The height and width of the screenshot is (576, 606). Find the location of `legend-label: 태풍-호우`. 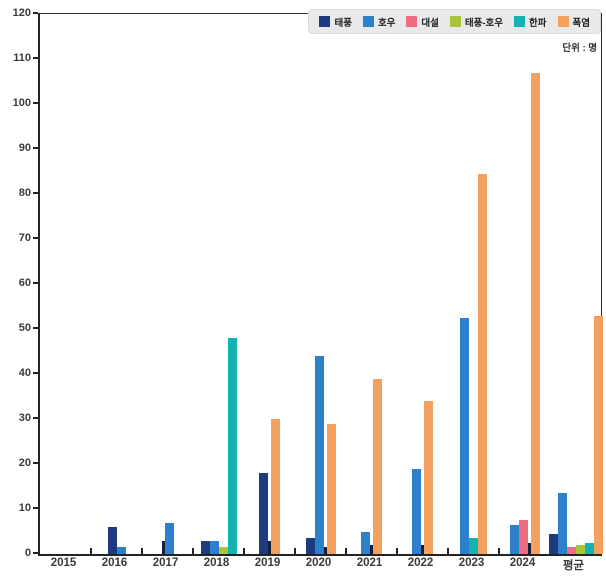

legend-label: 태풍-호우 is located at coordinates (484, 23).